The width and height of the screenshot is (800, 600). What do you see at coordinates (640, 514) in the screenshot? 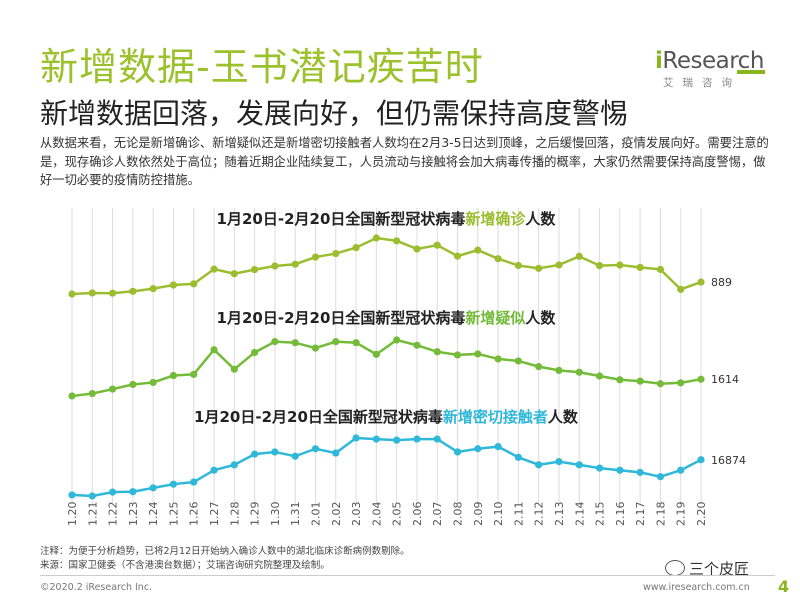
I see `x-tick-label: 2.17` at bounding box center [640, 514].